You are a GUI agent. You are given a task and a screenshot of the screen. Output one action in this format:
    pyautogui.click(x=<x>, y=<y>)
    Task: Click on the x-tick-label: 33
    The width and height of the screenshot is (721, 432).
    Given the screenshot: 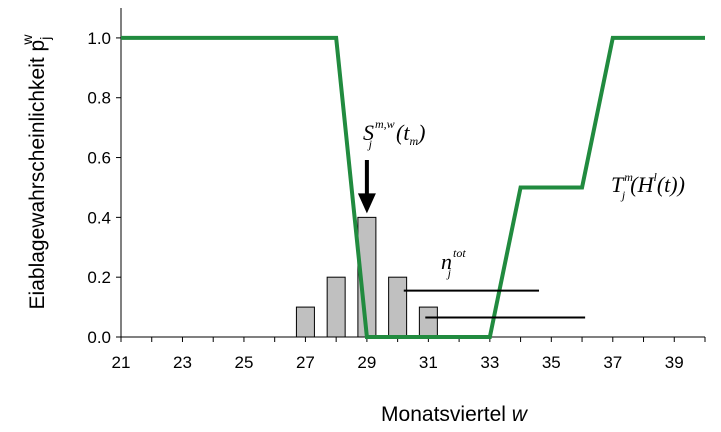 What is the action you would take?
    pyautogui.click(x=489, y=362)
    